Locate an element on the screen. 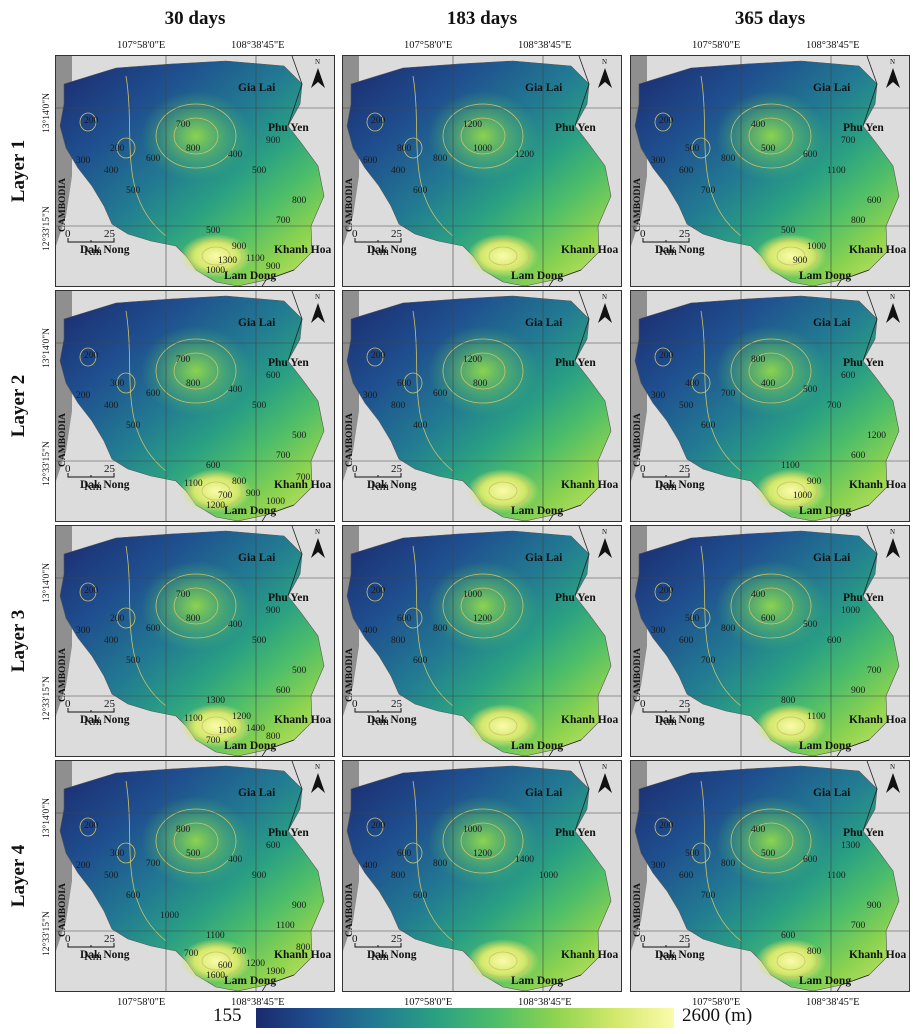 Image resolution: width=913 pixels, height=1034 pixels. bottom-longitude-label: 107°58'0"E is located at coordinates (716, 1002).